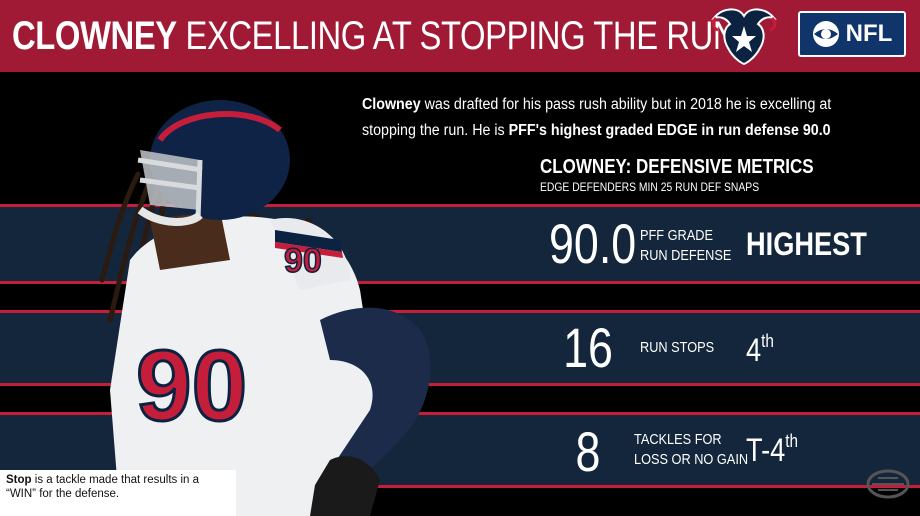  I want to click on pff-watermark-icon, so click(888, 484).